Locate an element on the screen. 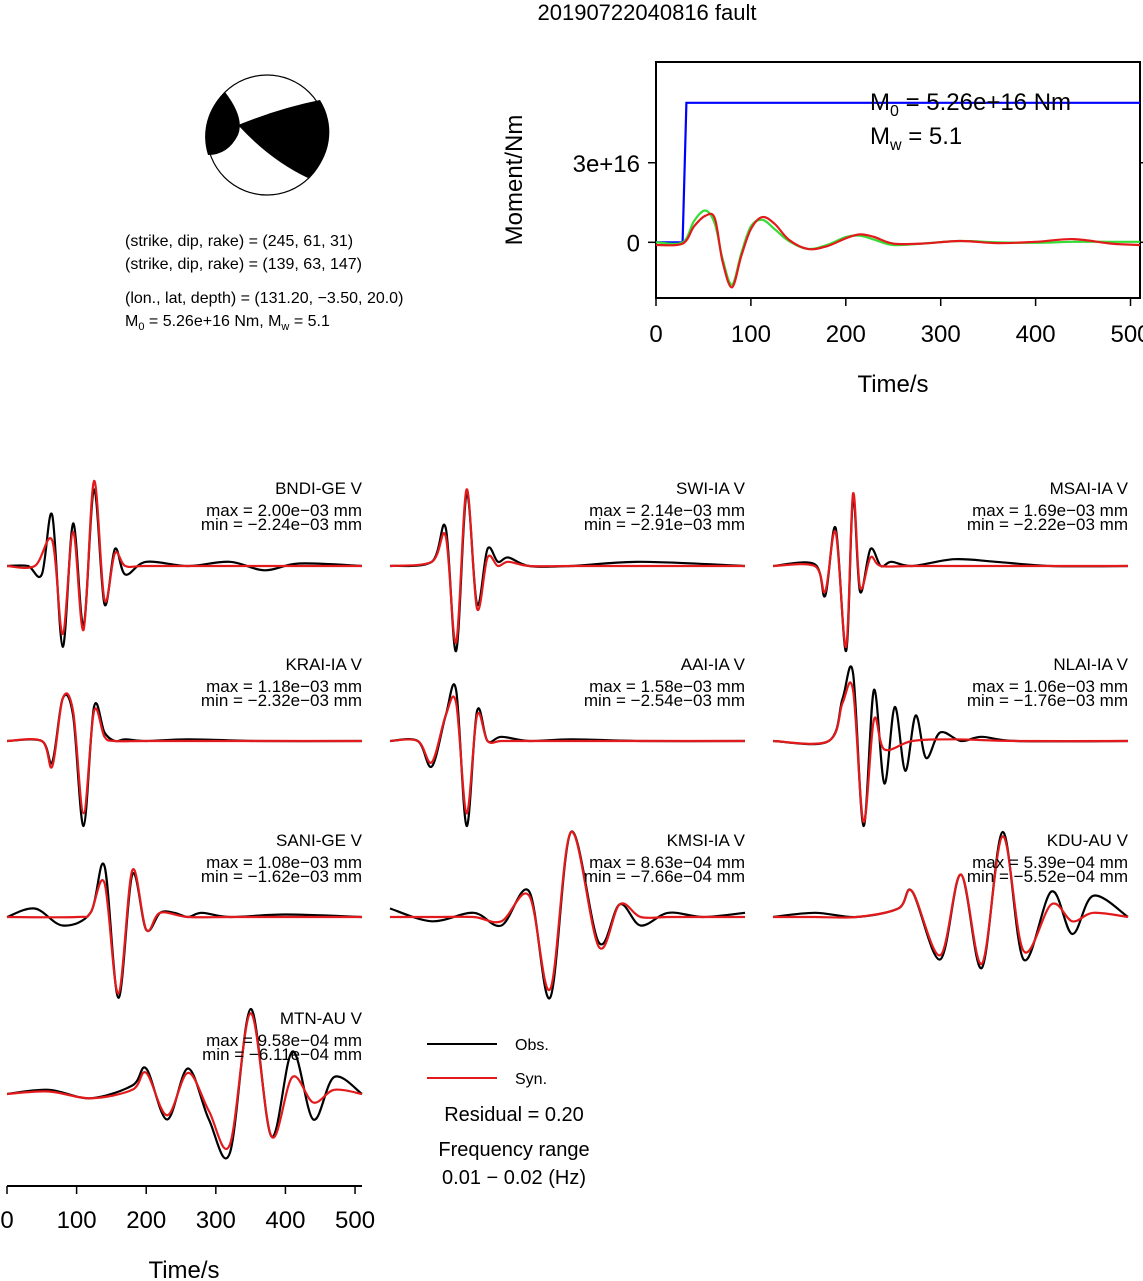 Image resolution: width=1143 pixels, height=1281 pixels. time-tick-label: 300 is located at coordinates (216, 1220).